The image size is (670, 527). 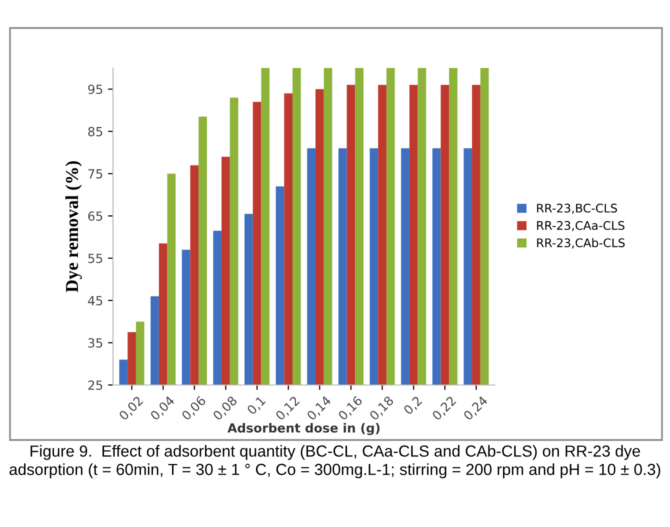 What do you see at coordinates (256, 406) in the screenshot?
I see `x-tick-label: 0,1` at bounding box center [256, 406].